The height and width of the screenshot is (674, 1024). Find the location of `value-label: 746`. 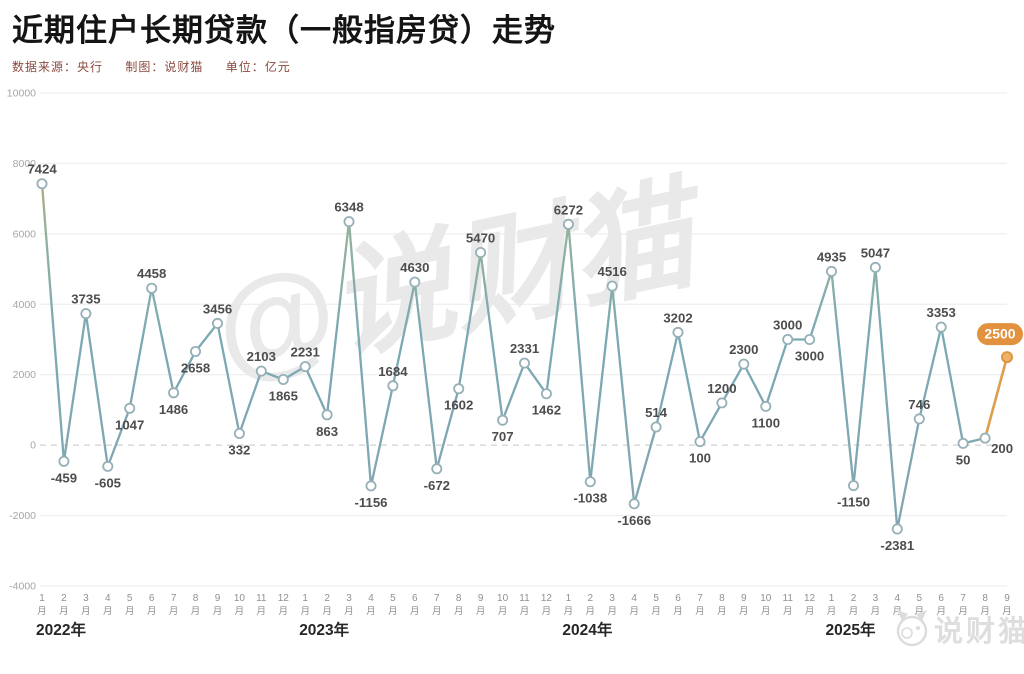

value-label: 746 is located at coordinates (919, 404).